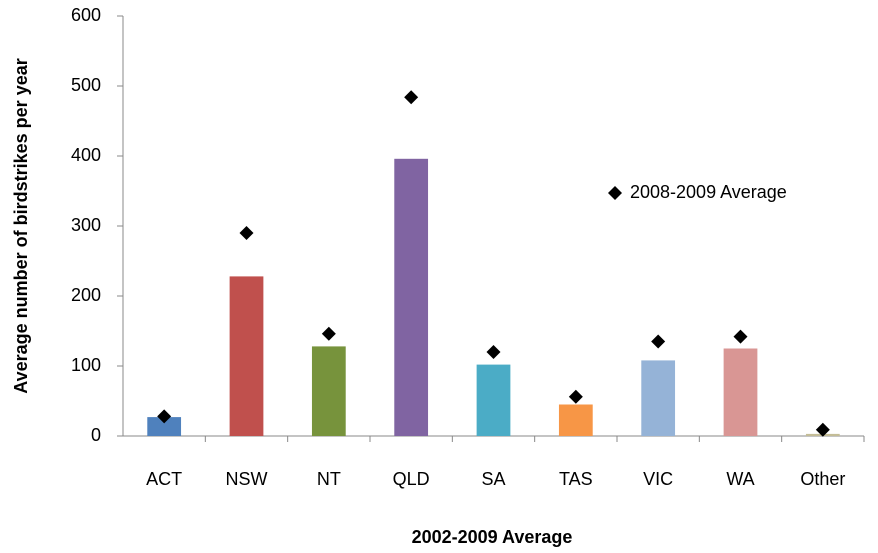 This screenshot has width=878, height=553. What do you see at coordinates (96, 435) in the screenshot?
I see `y-tick-label: 0` at bounding box center [96, 435].